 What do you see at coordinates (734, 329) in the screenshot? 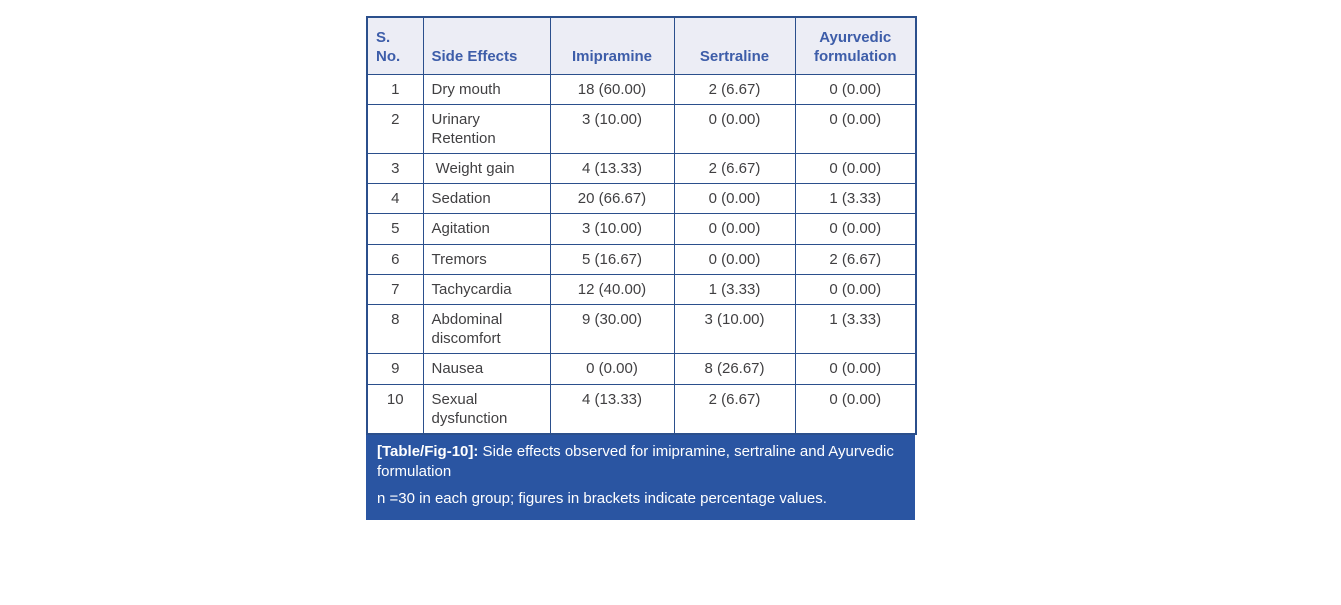
I see `cell-sertraline: 3 (10.00)` at bounding box center [734, 329].